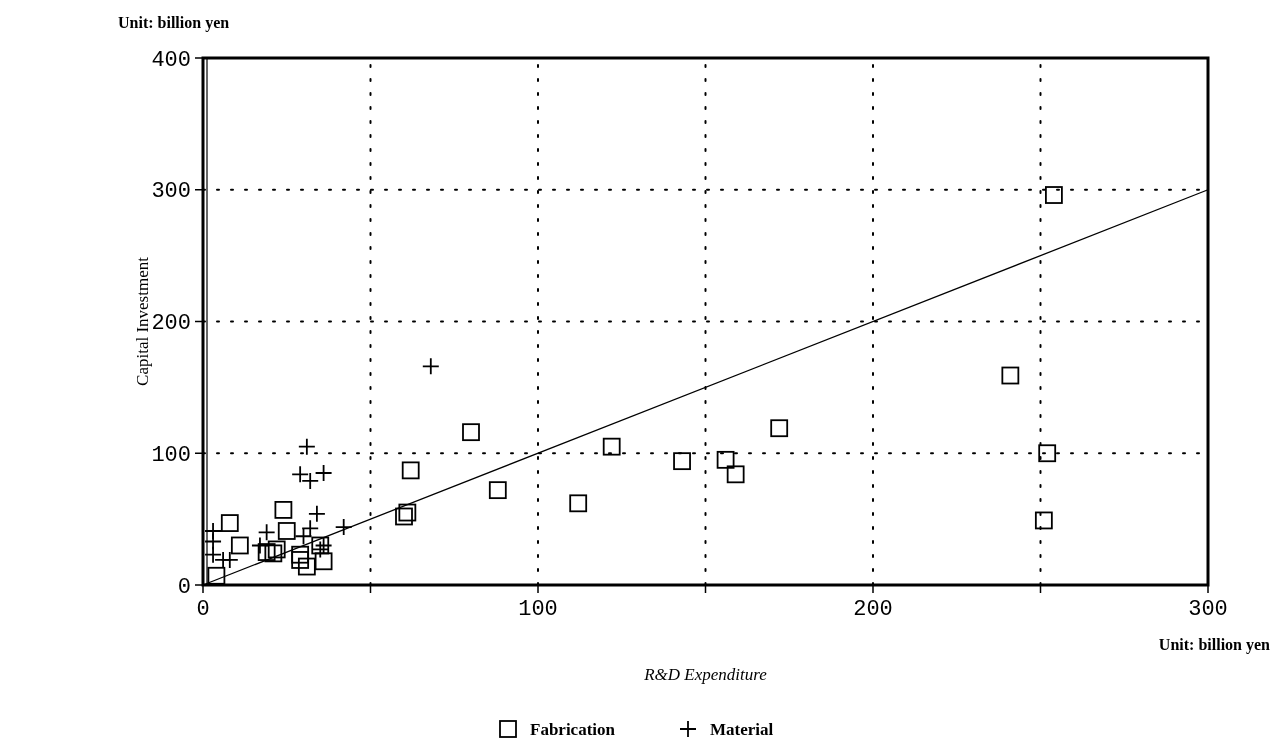 This screenshot has height=753, width=1282. What do you see at coordinates (171, 60) in the screenshot?
I see `y-tick-label: 400` at bounding box center [171, 60].